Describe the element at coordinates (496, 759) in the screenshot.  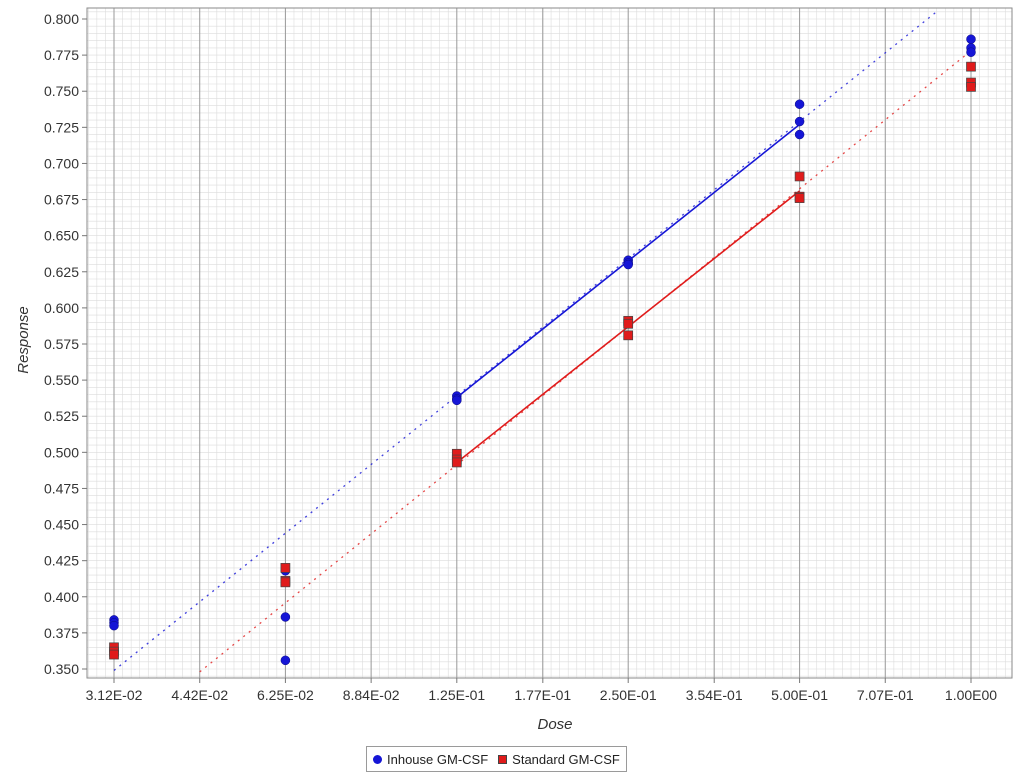
I see `chart-legend: Inhouse GM-CSF Standard GM-CSF` at that location.